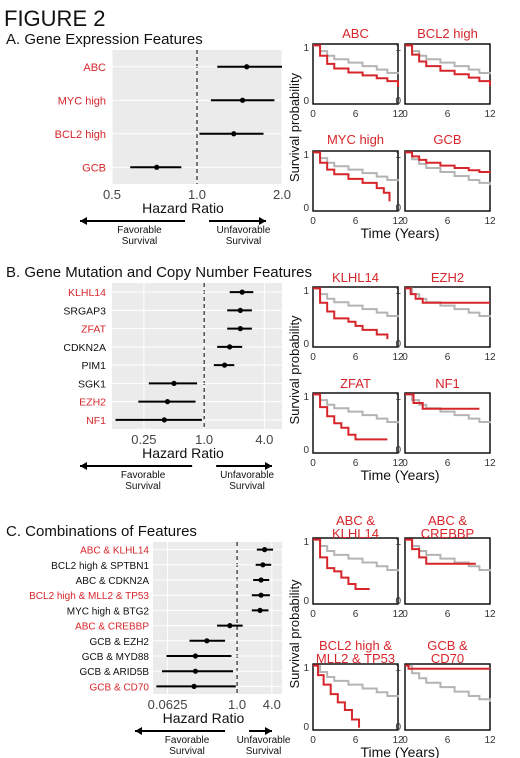  I want to click on forest-row-label: EZH2, so click(92, 403).